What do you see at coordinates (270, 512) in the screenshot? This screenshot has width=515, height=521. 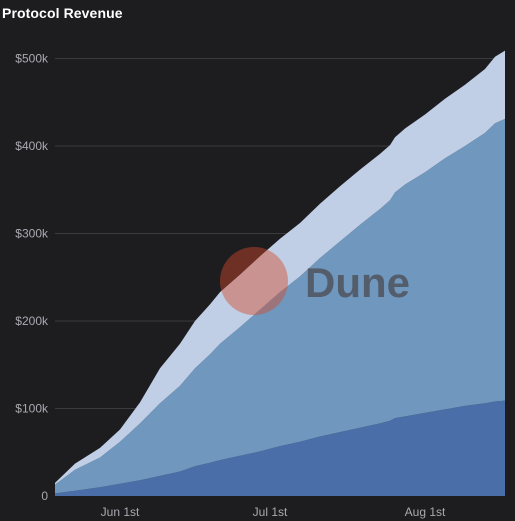 I see `x-tick-label: Jul 1st` at bounding box center [270, 512].